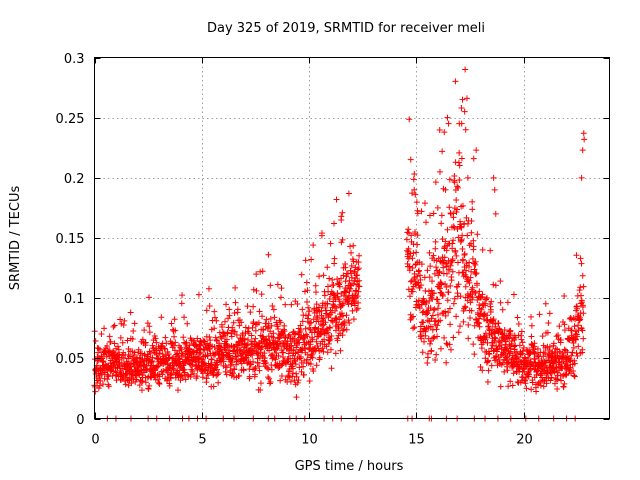 This screenshot has width=640, height=480. I want to click on y-tick-label: 0.15, so click(70, 239).